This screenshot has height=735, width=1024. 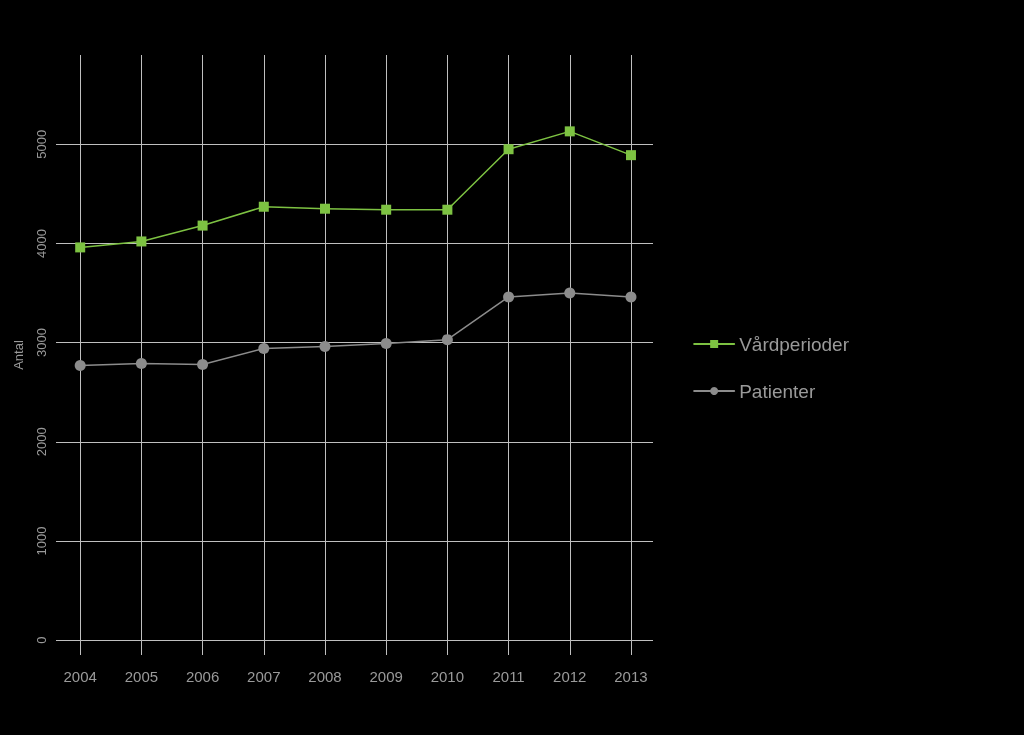 What do you see at coordinates (80, 676) in the screenshot?
I see `x-tick-label: 2004` at bounding box center [80, 676].